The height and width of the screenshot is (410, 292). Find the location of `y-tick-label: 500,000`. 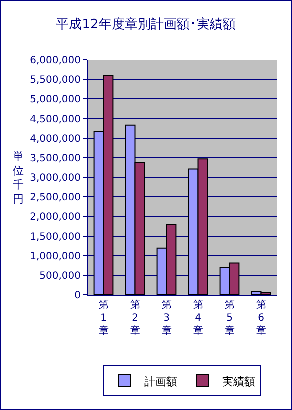

y-tick-label: 500,000 is located at coordinates (60, 276).